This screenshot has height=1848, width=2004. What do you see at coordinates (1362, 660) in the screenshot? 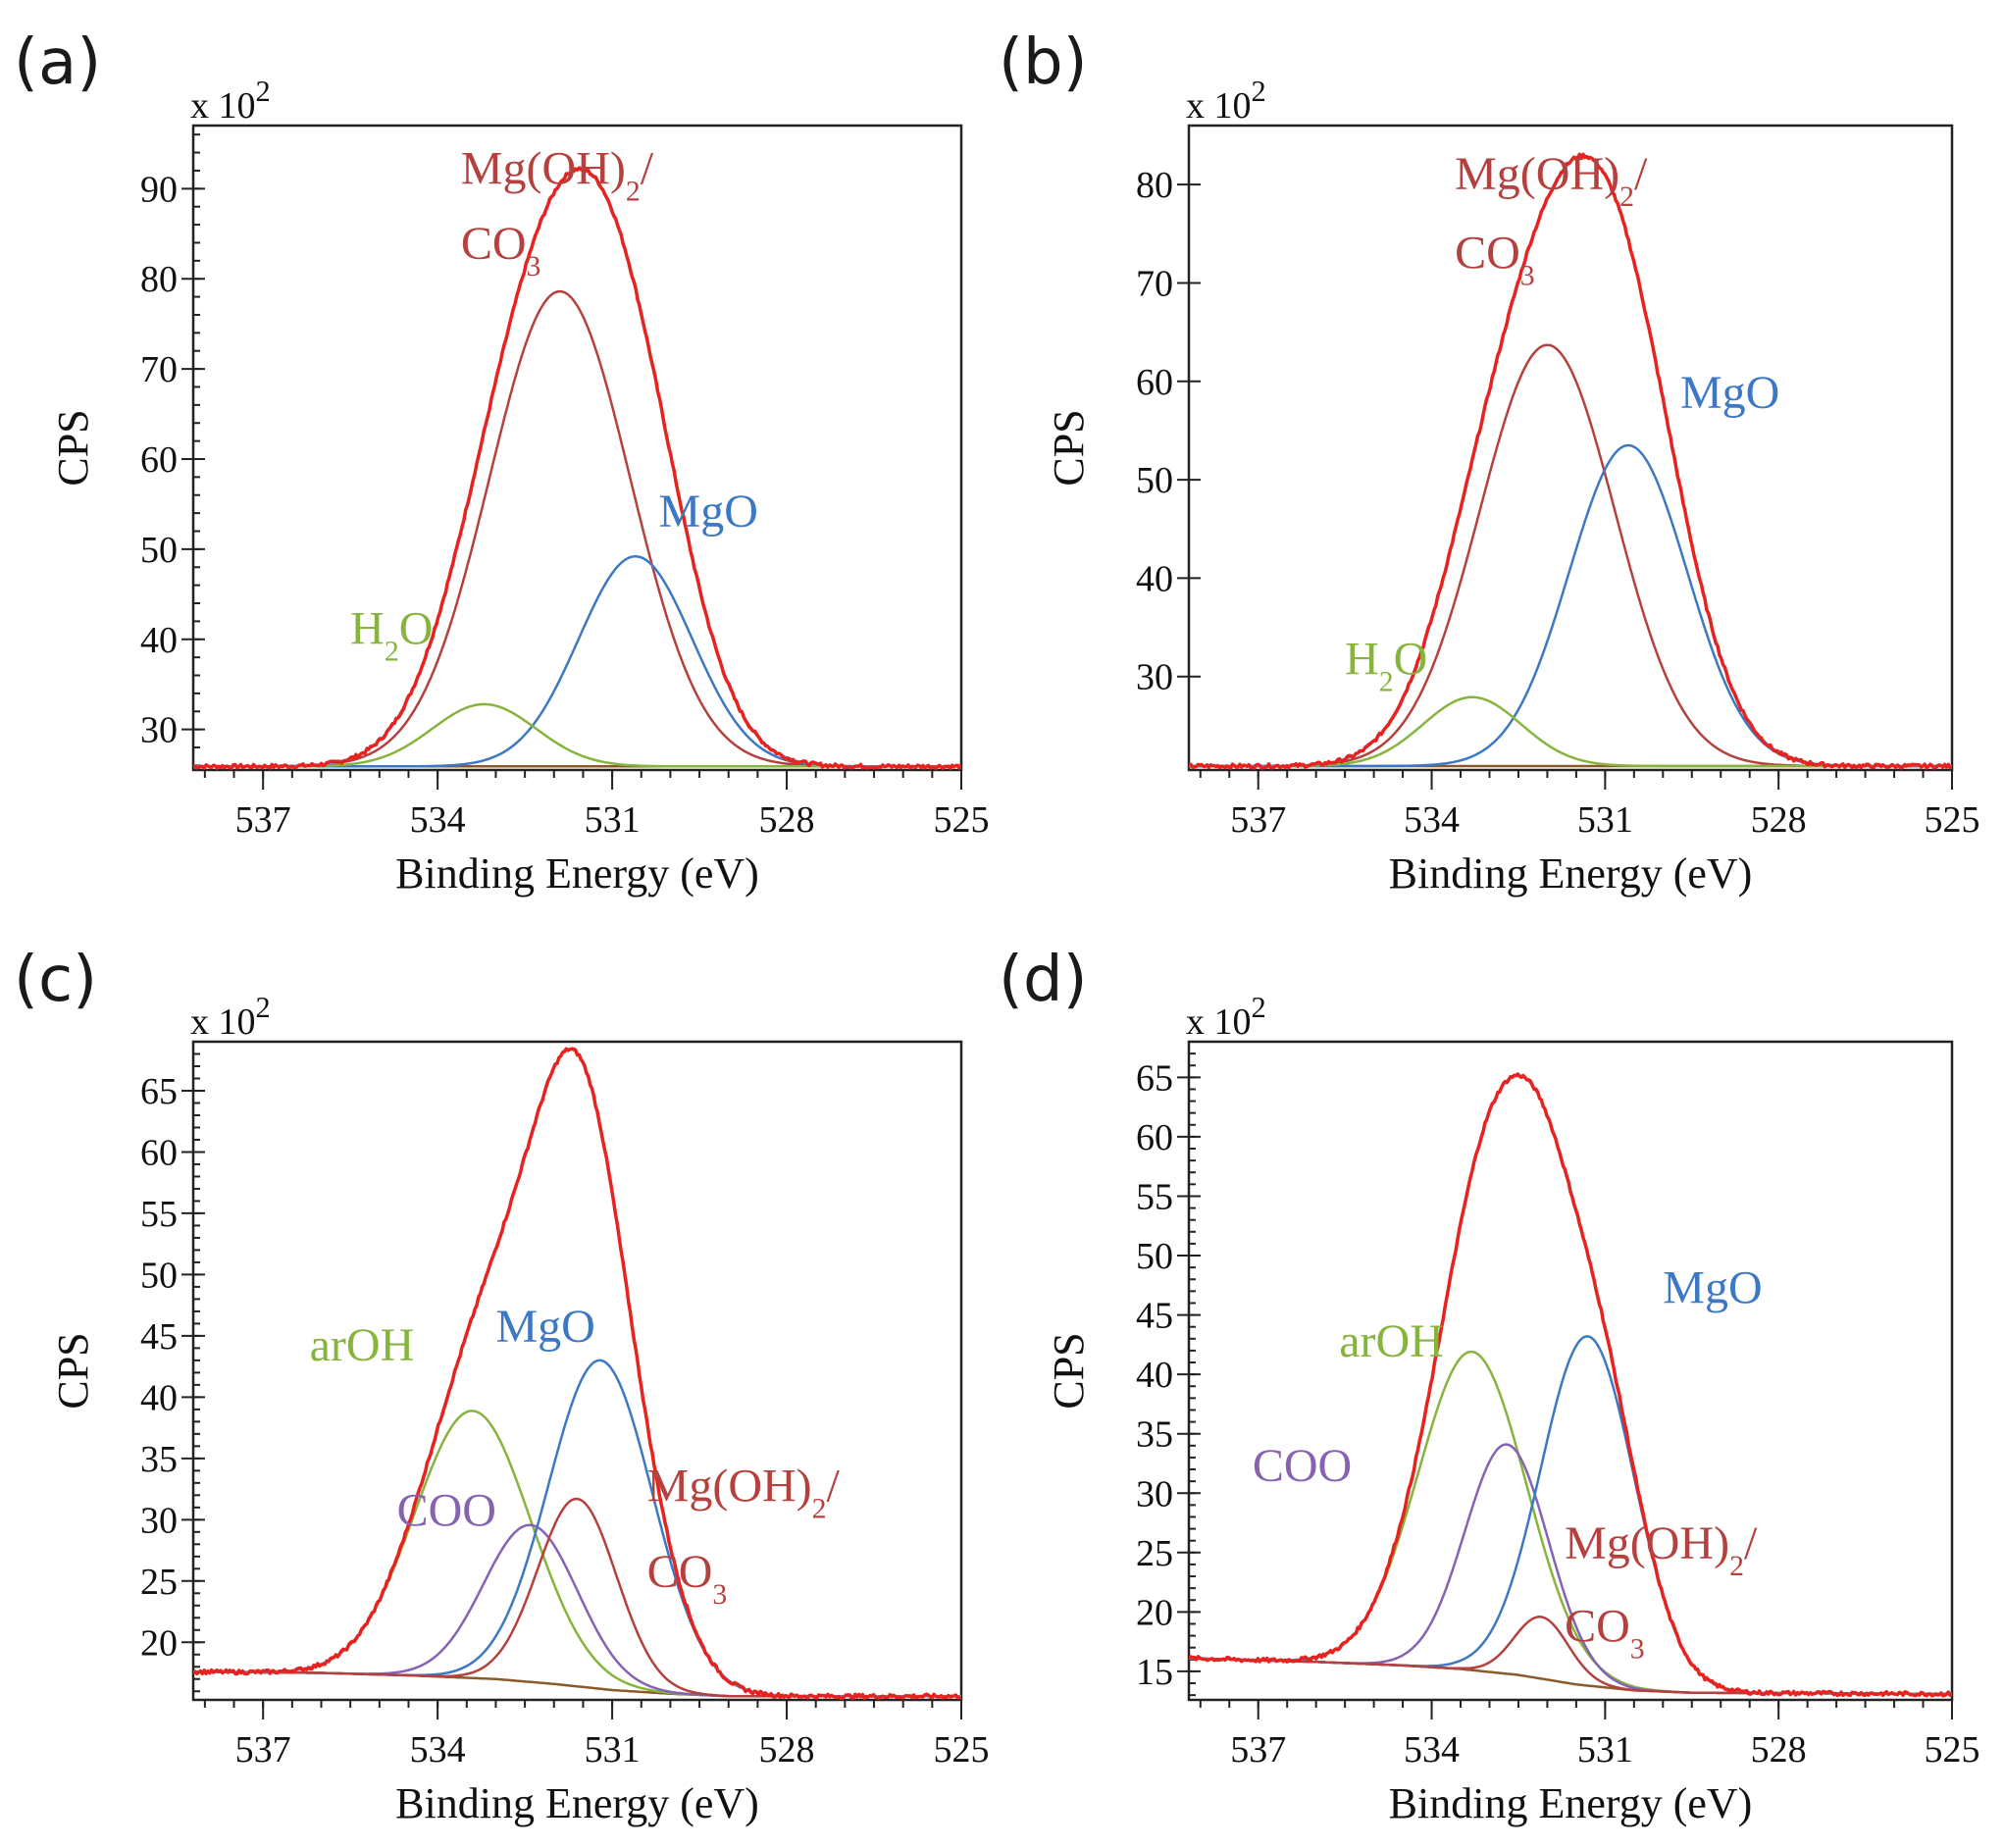
I see `peak-label-h2o-text: H` at bounding box center [1362, 660].